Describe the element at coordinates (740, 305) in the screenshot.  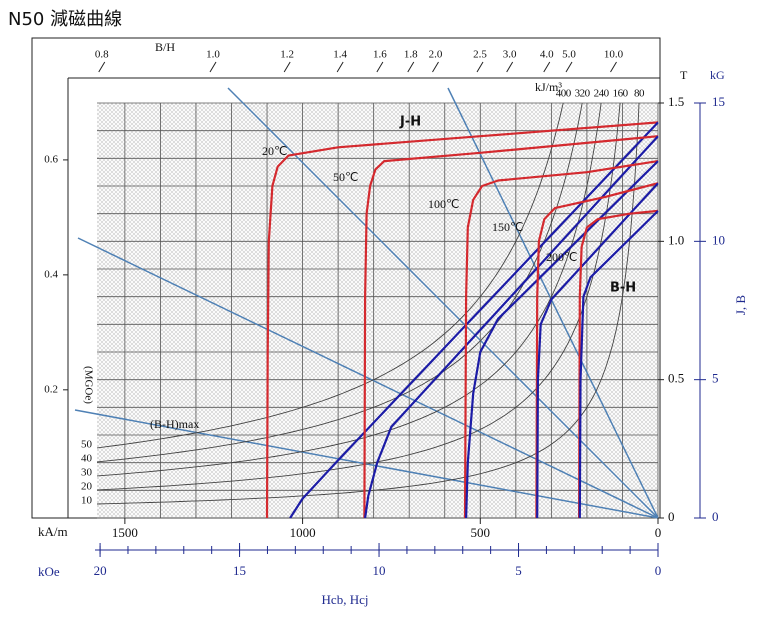
I see `y-label: J, B` at that location.